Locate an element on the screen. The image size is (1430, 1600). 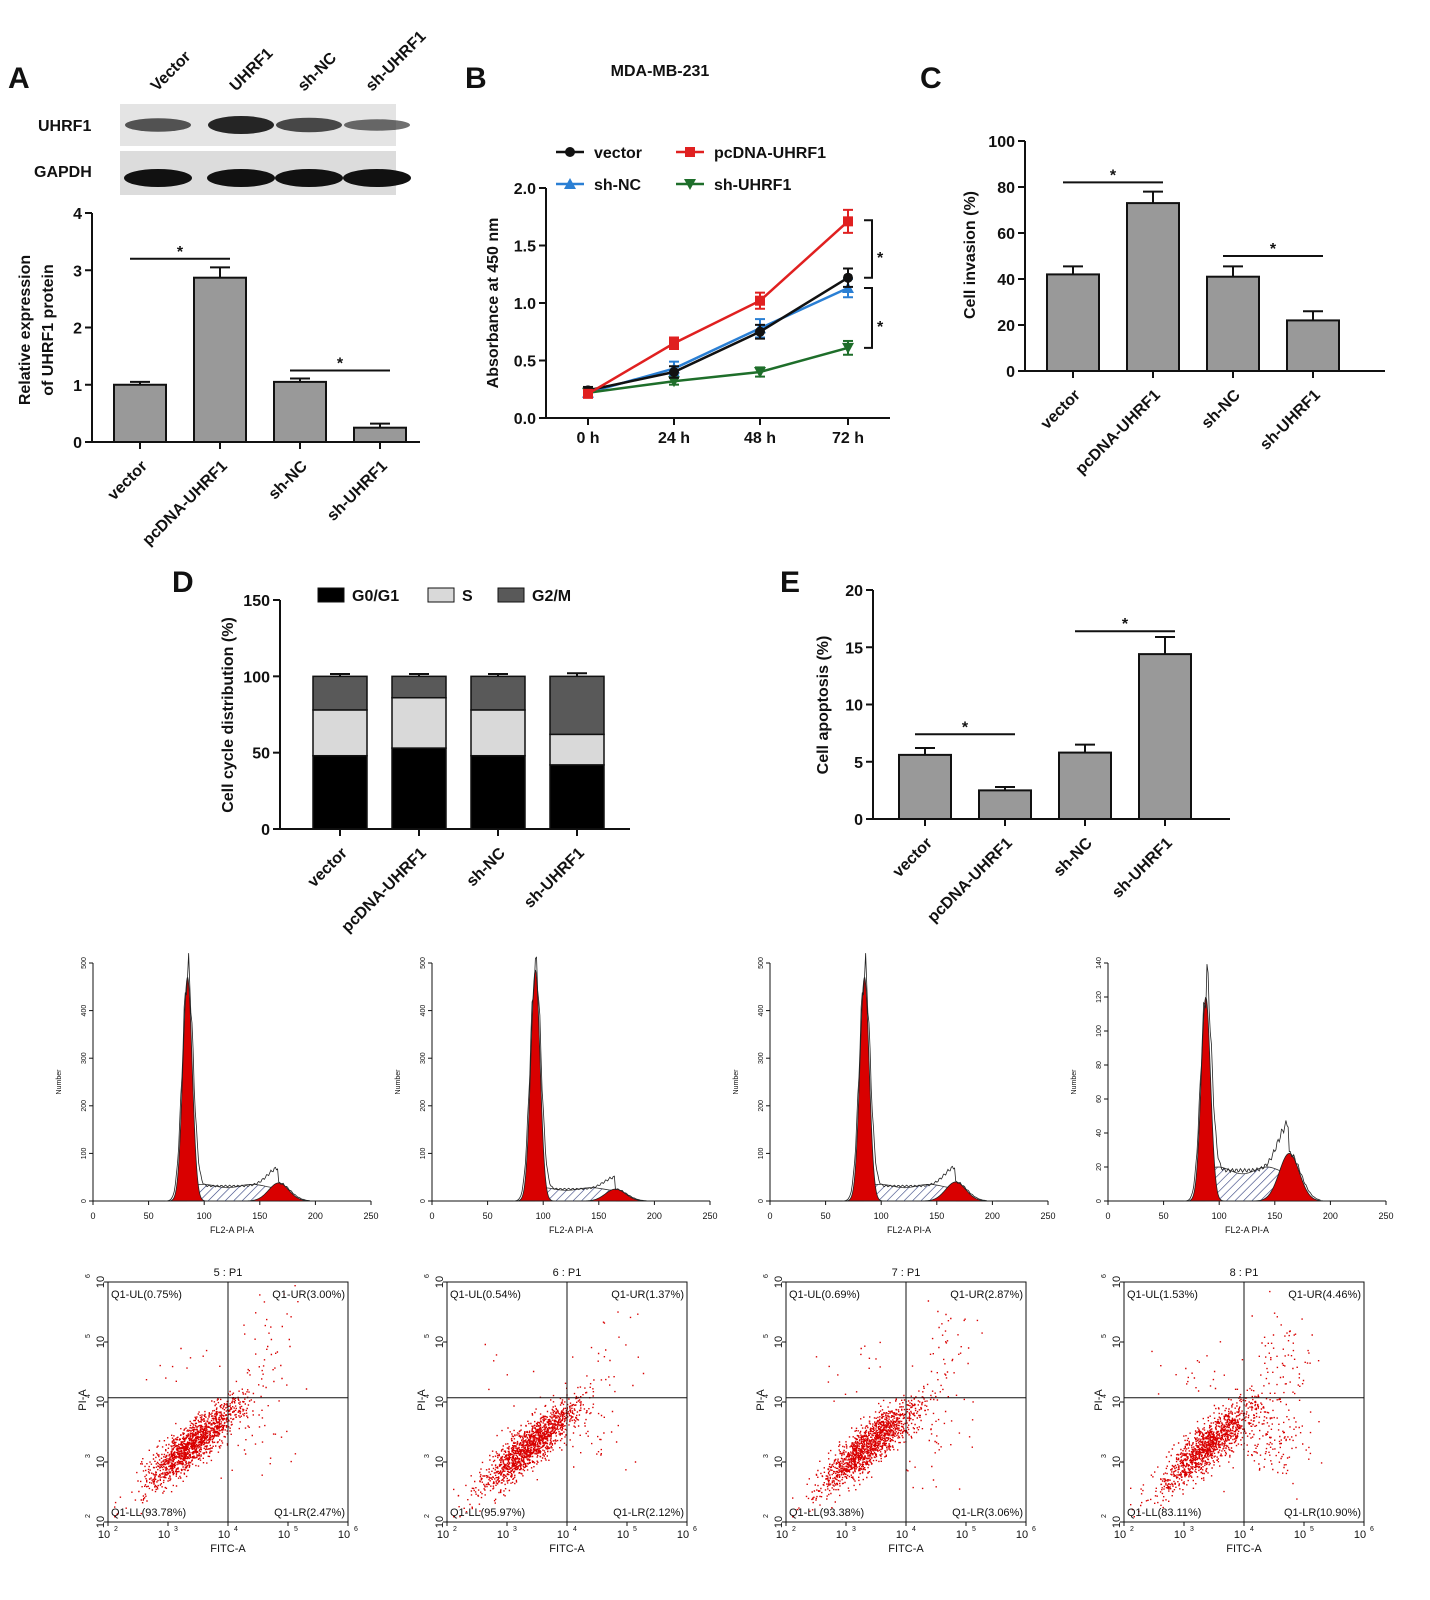
quadrant-ll-label: Q1-LL(83.11%) is located at coordinates (1164, 1513).